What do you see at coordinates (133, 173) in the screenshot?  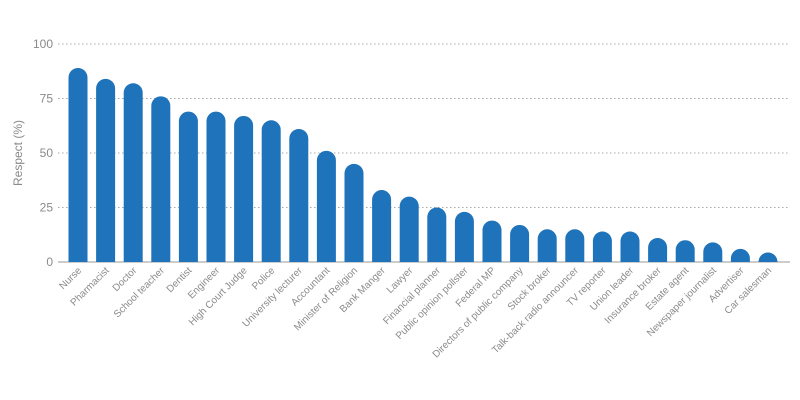 I see `bar-doctor` at bounding box center [133, 173].